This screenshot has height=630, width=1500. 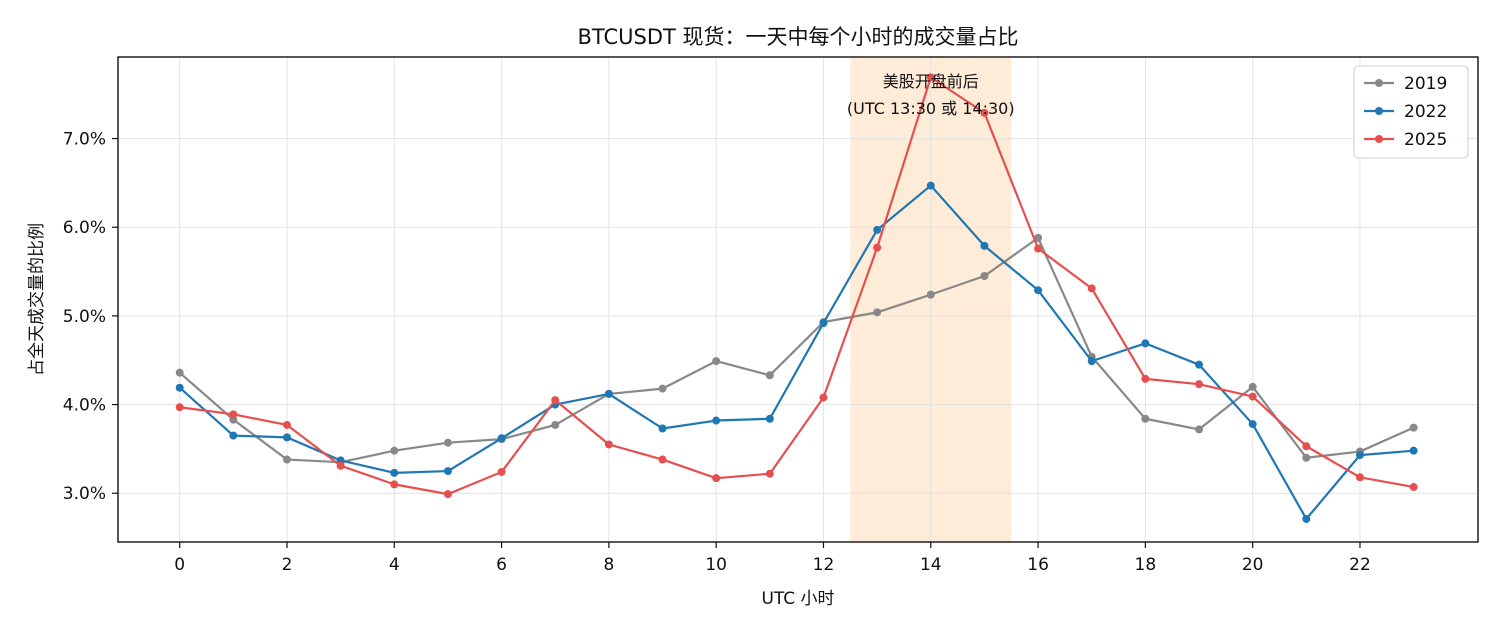 What do you see at coordinates (1425, 84) in the screenshot?
I see `legend-label: 2019` at bounding box center [1425, 84].